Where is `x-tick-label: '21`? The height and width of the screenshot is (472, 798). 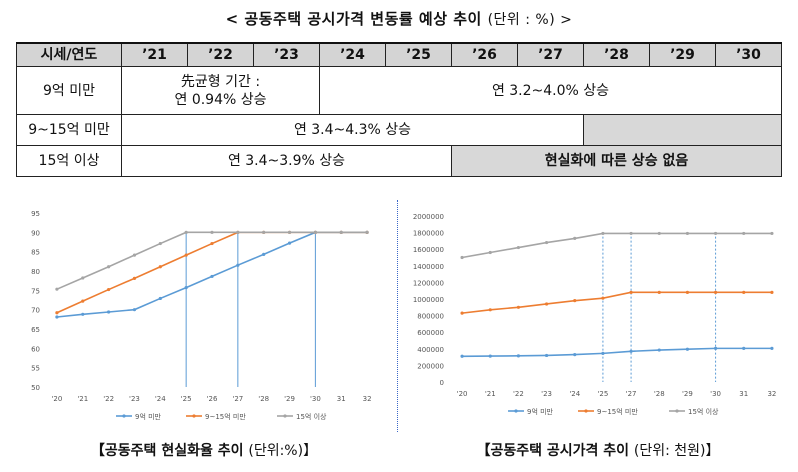 x-tick-label: '21 is located at coordinates (490, 394).